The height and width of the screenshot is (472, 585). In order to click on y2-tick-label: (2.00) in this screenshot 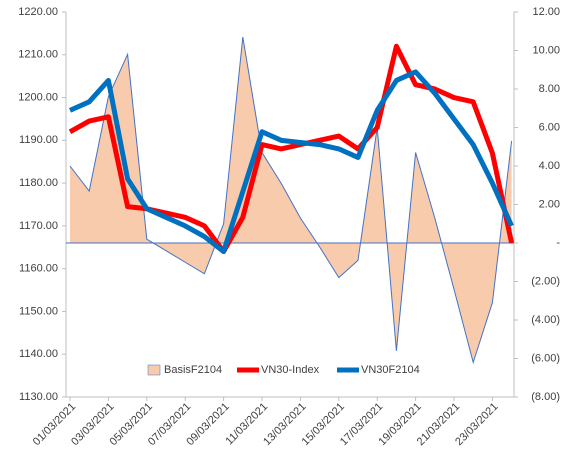, I will do `click(545, 281)`.